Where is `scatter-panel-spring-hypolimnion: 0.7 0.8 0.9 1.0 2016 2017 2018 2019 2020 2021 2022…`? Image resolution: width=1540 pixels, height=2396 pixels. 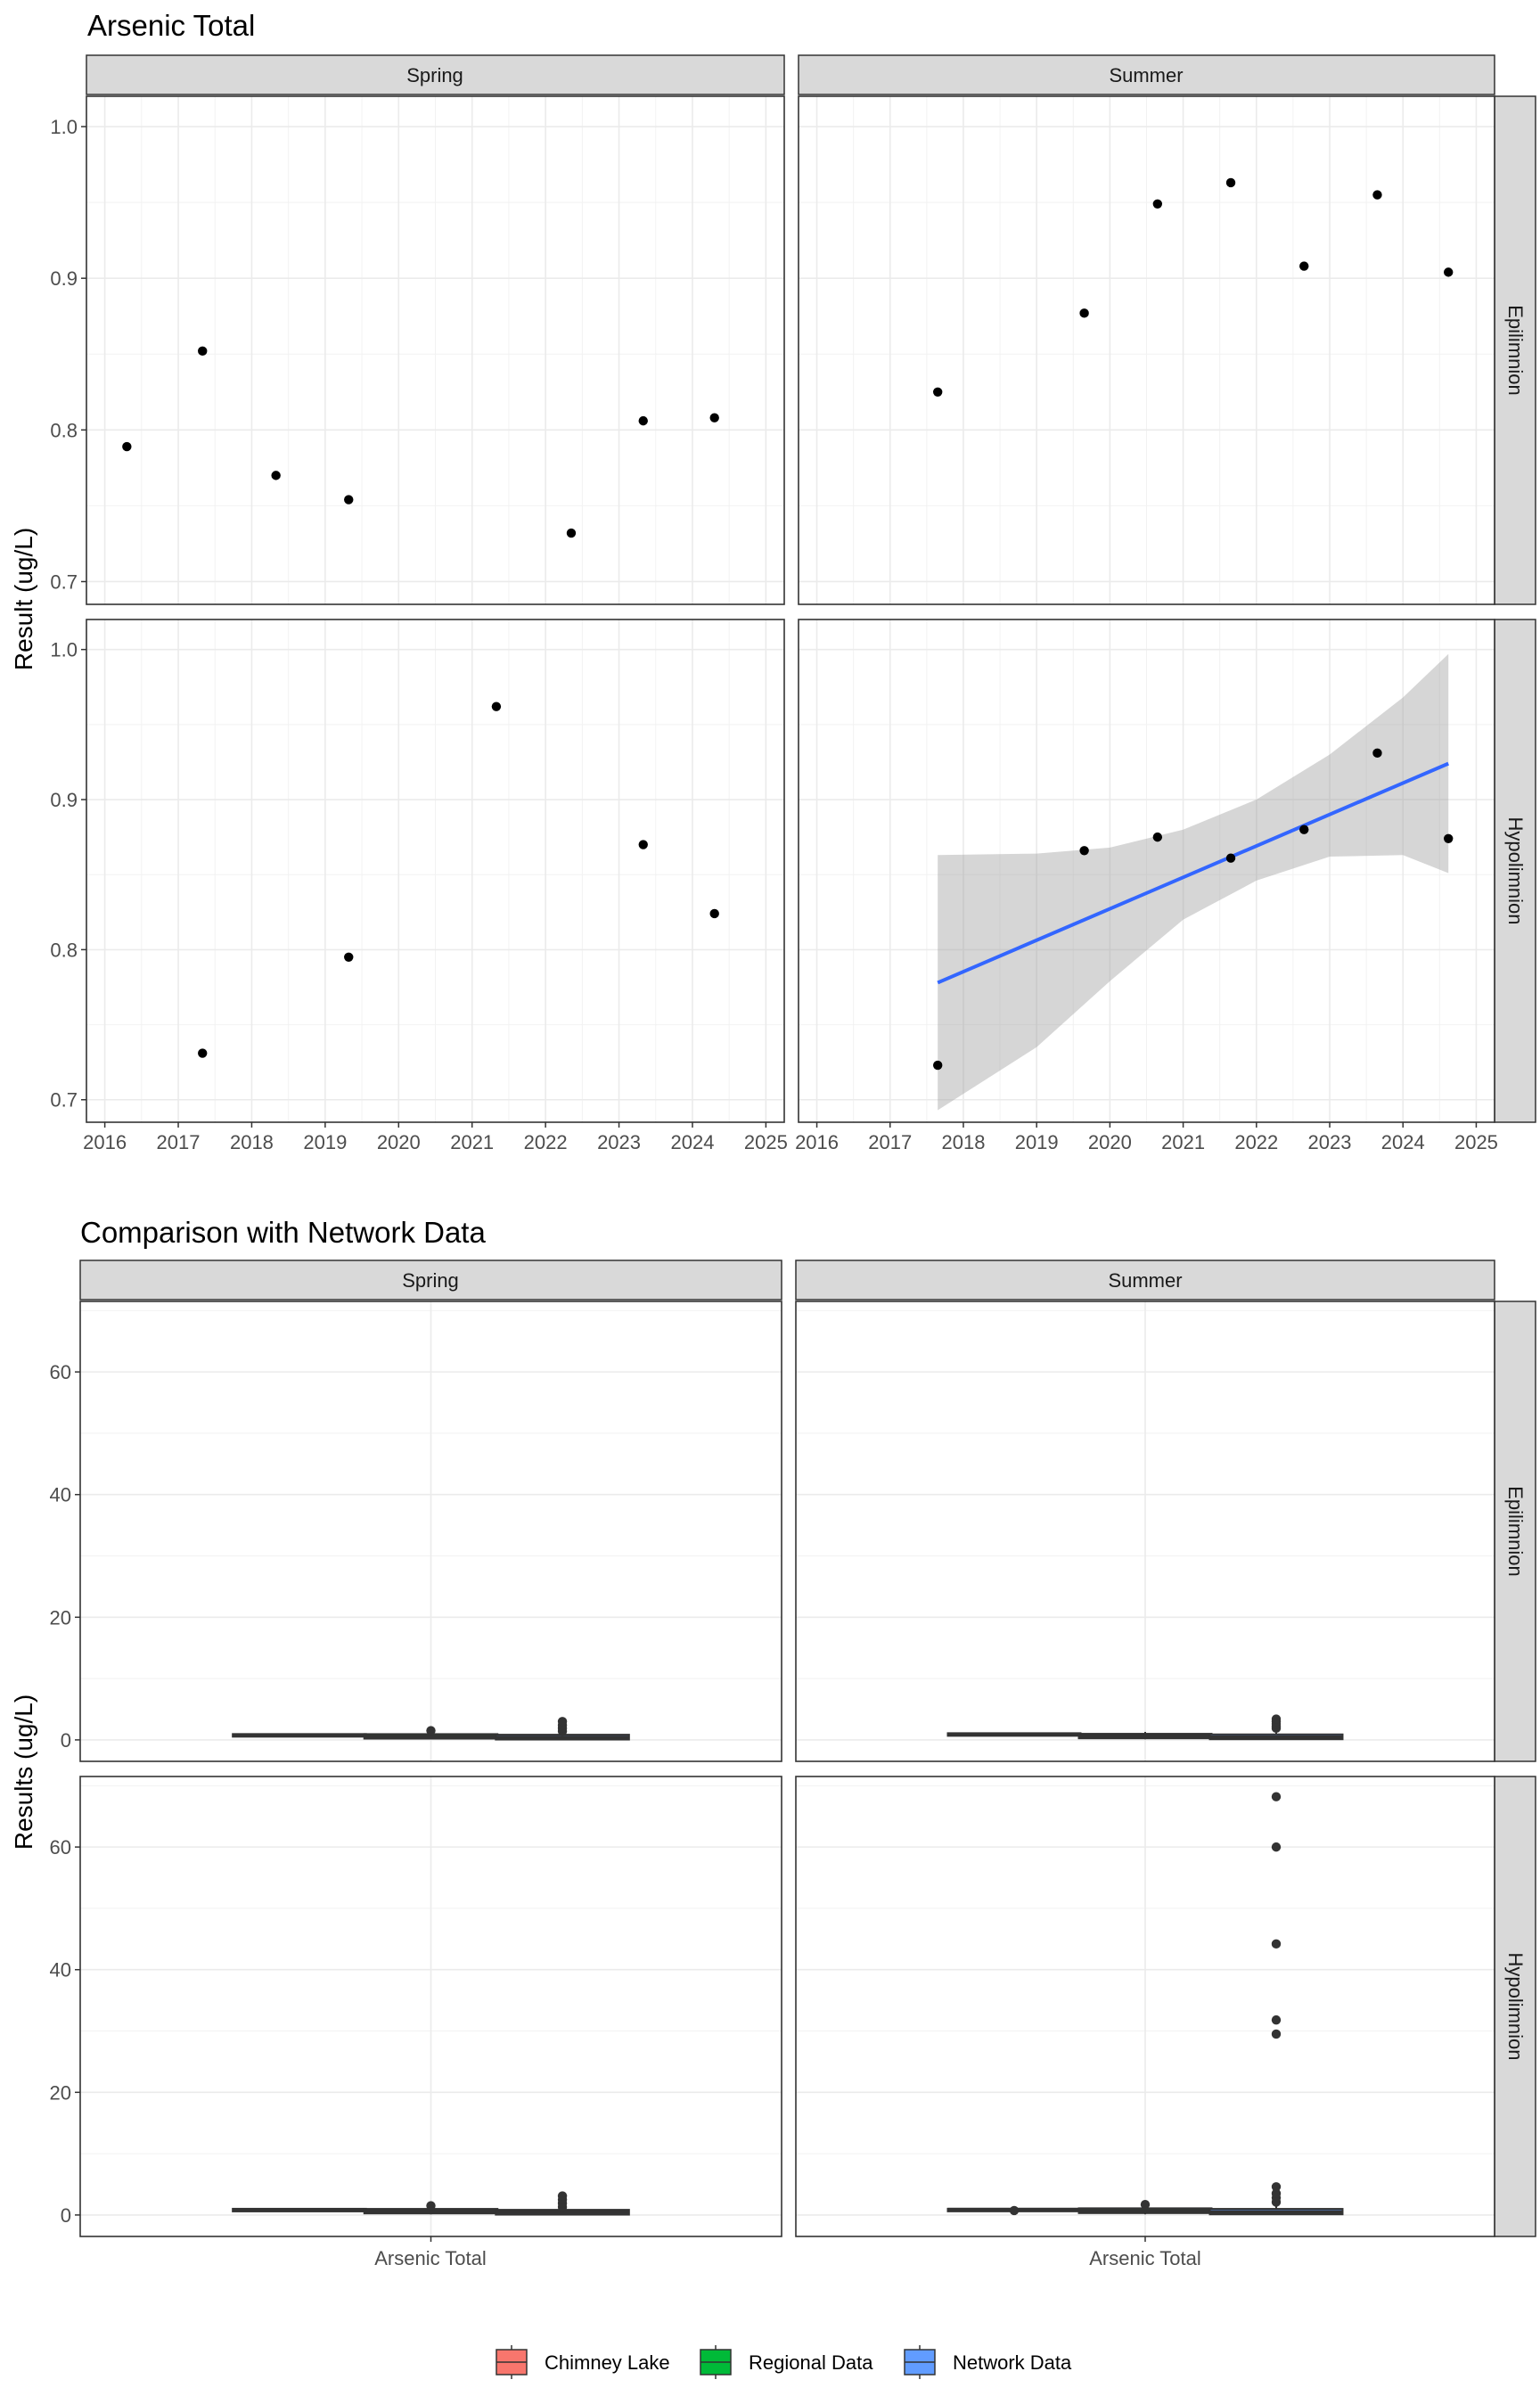
scatter-panel-spring-hypolimnion: 0.7 0.8 0.9 1.0 2016 2017 2018 2019 2020 2021 2022… is located at coordinates (419, 886).